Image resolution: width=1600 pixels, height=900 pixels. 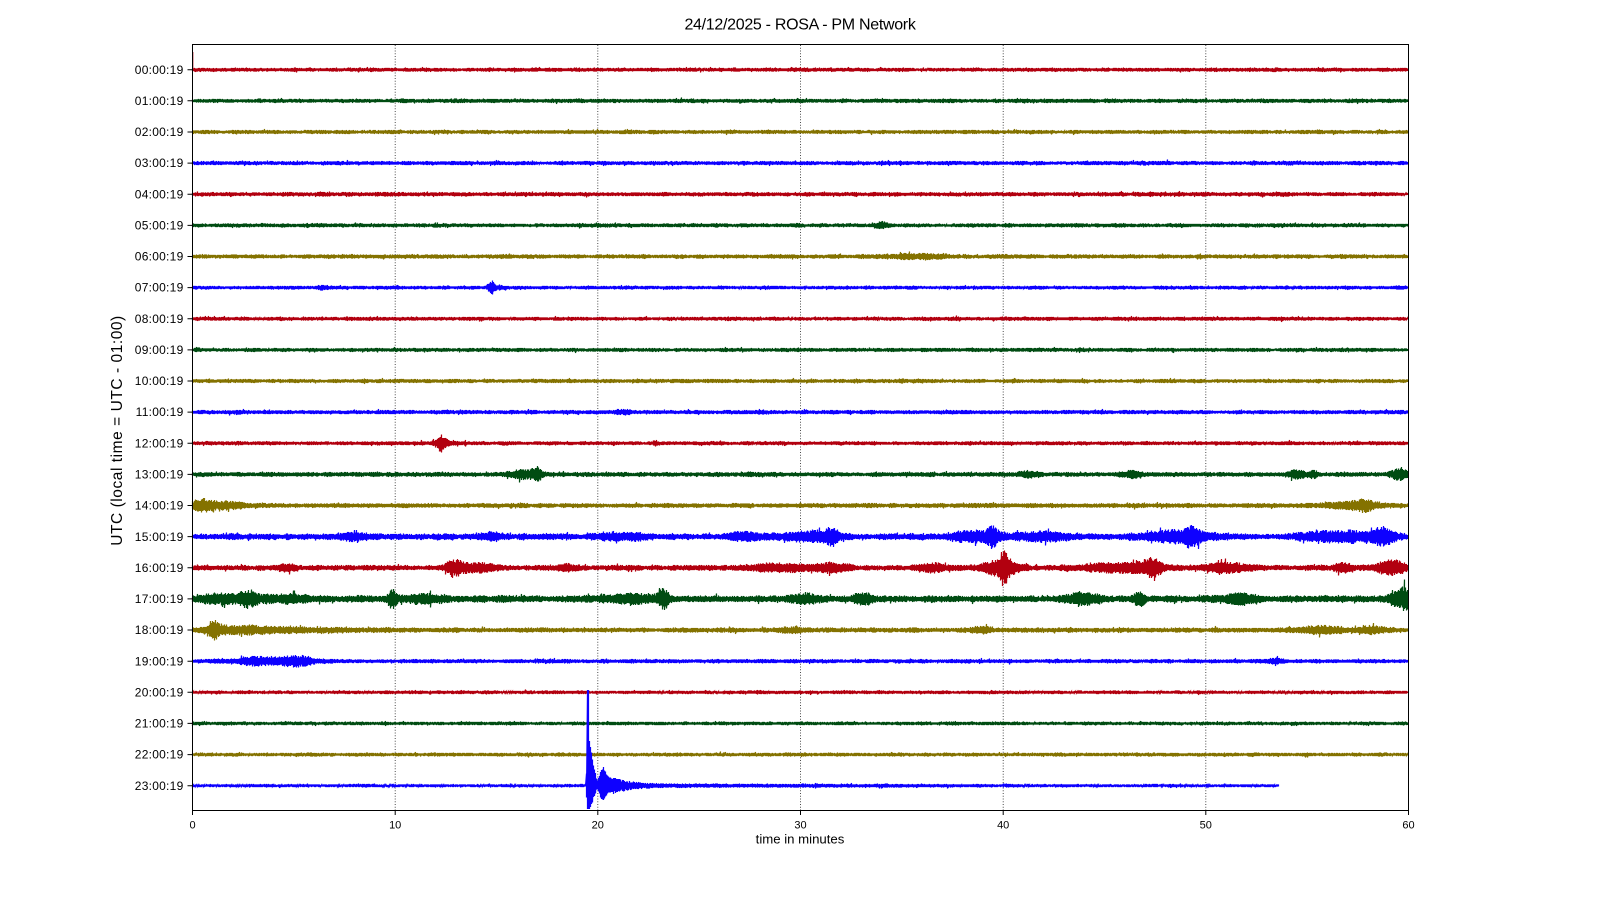 What do you see at coordinates (159, 288) in the screenshot?
I see `svg-text: 07:00:19` at bounding box center [159, 288].